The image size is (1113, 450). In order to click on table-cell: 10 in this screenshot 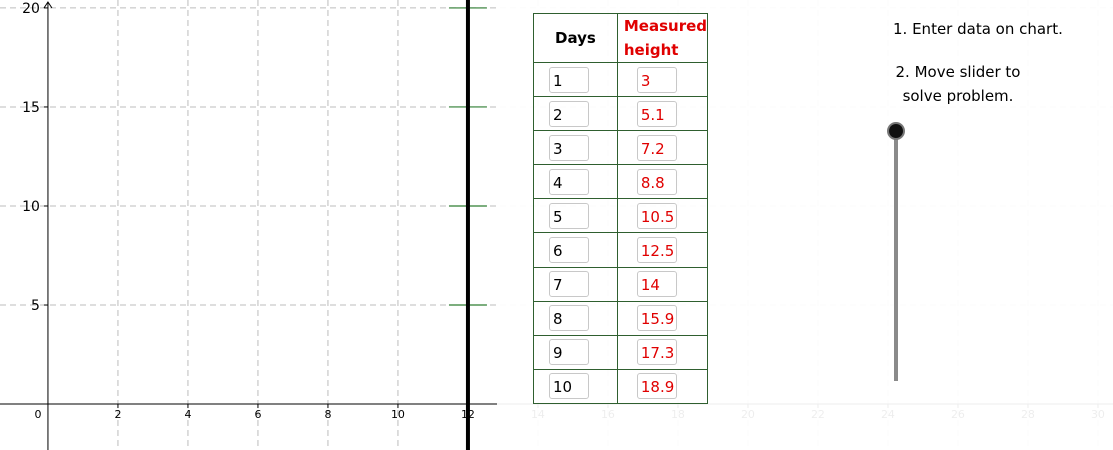, I will do `click(575, 386)`.